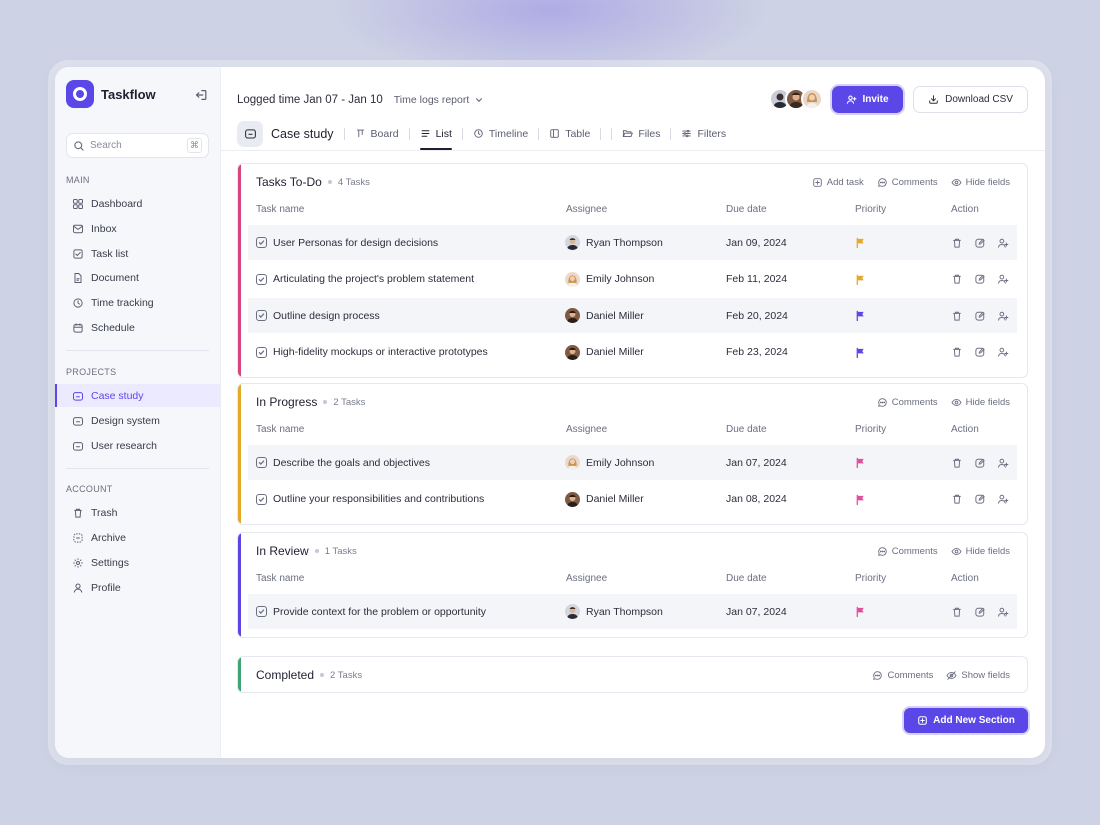 The width and height of the screenshot is (1100, 825). What do you see at coordinates (137, 562) in the screenshot?
I see `sidebar-item-settings: Settings` at bounding box center [137, 562].